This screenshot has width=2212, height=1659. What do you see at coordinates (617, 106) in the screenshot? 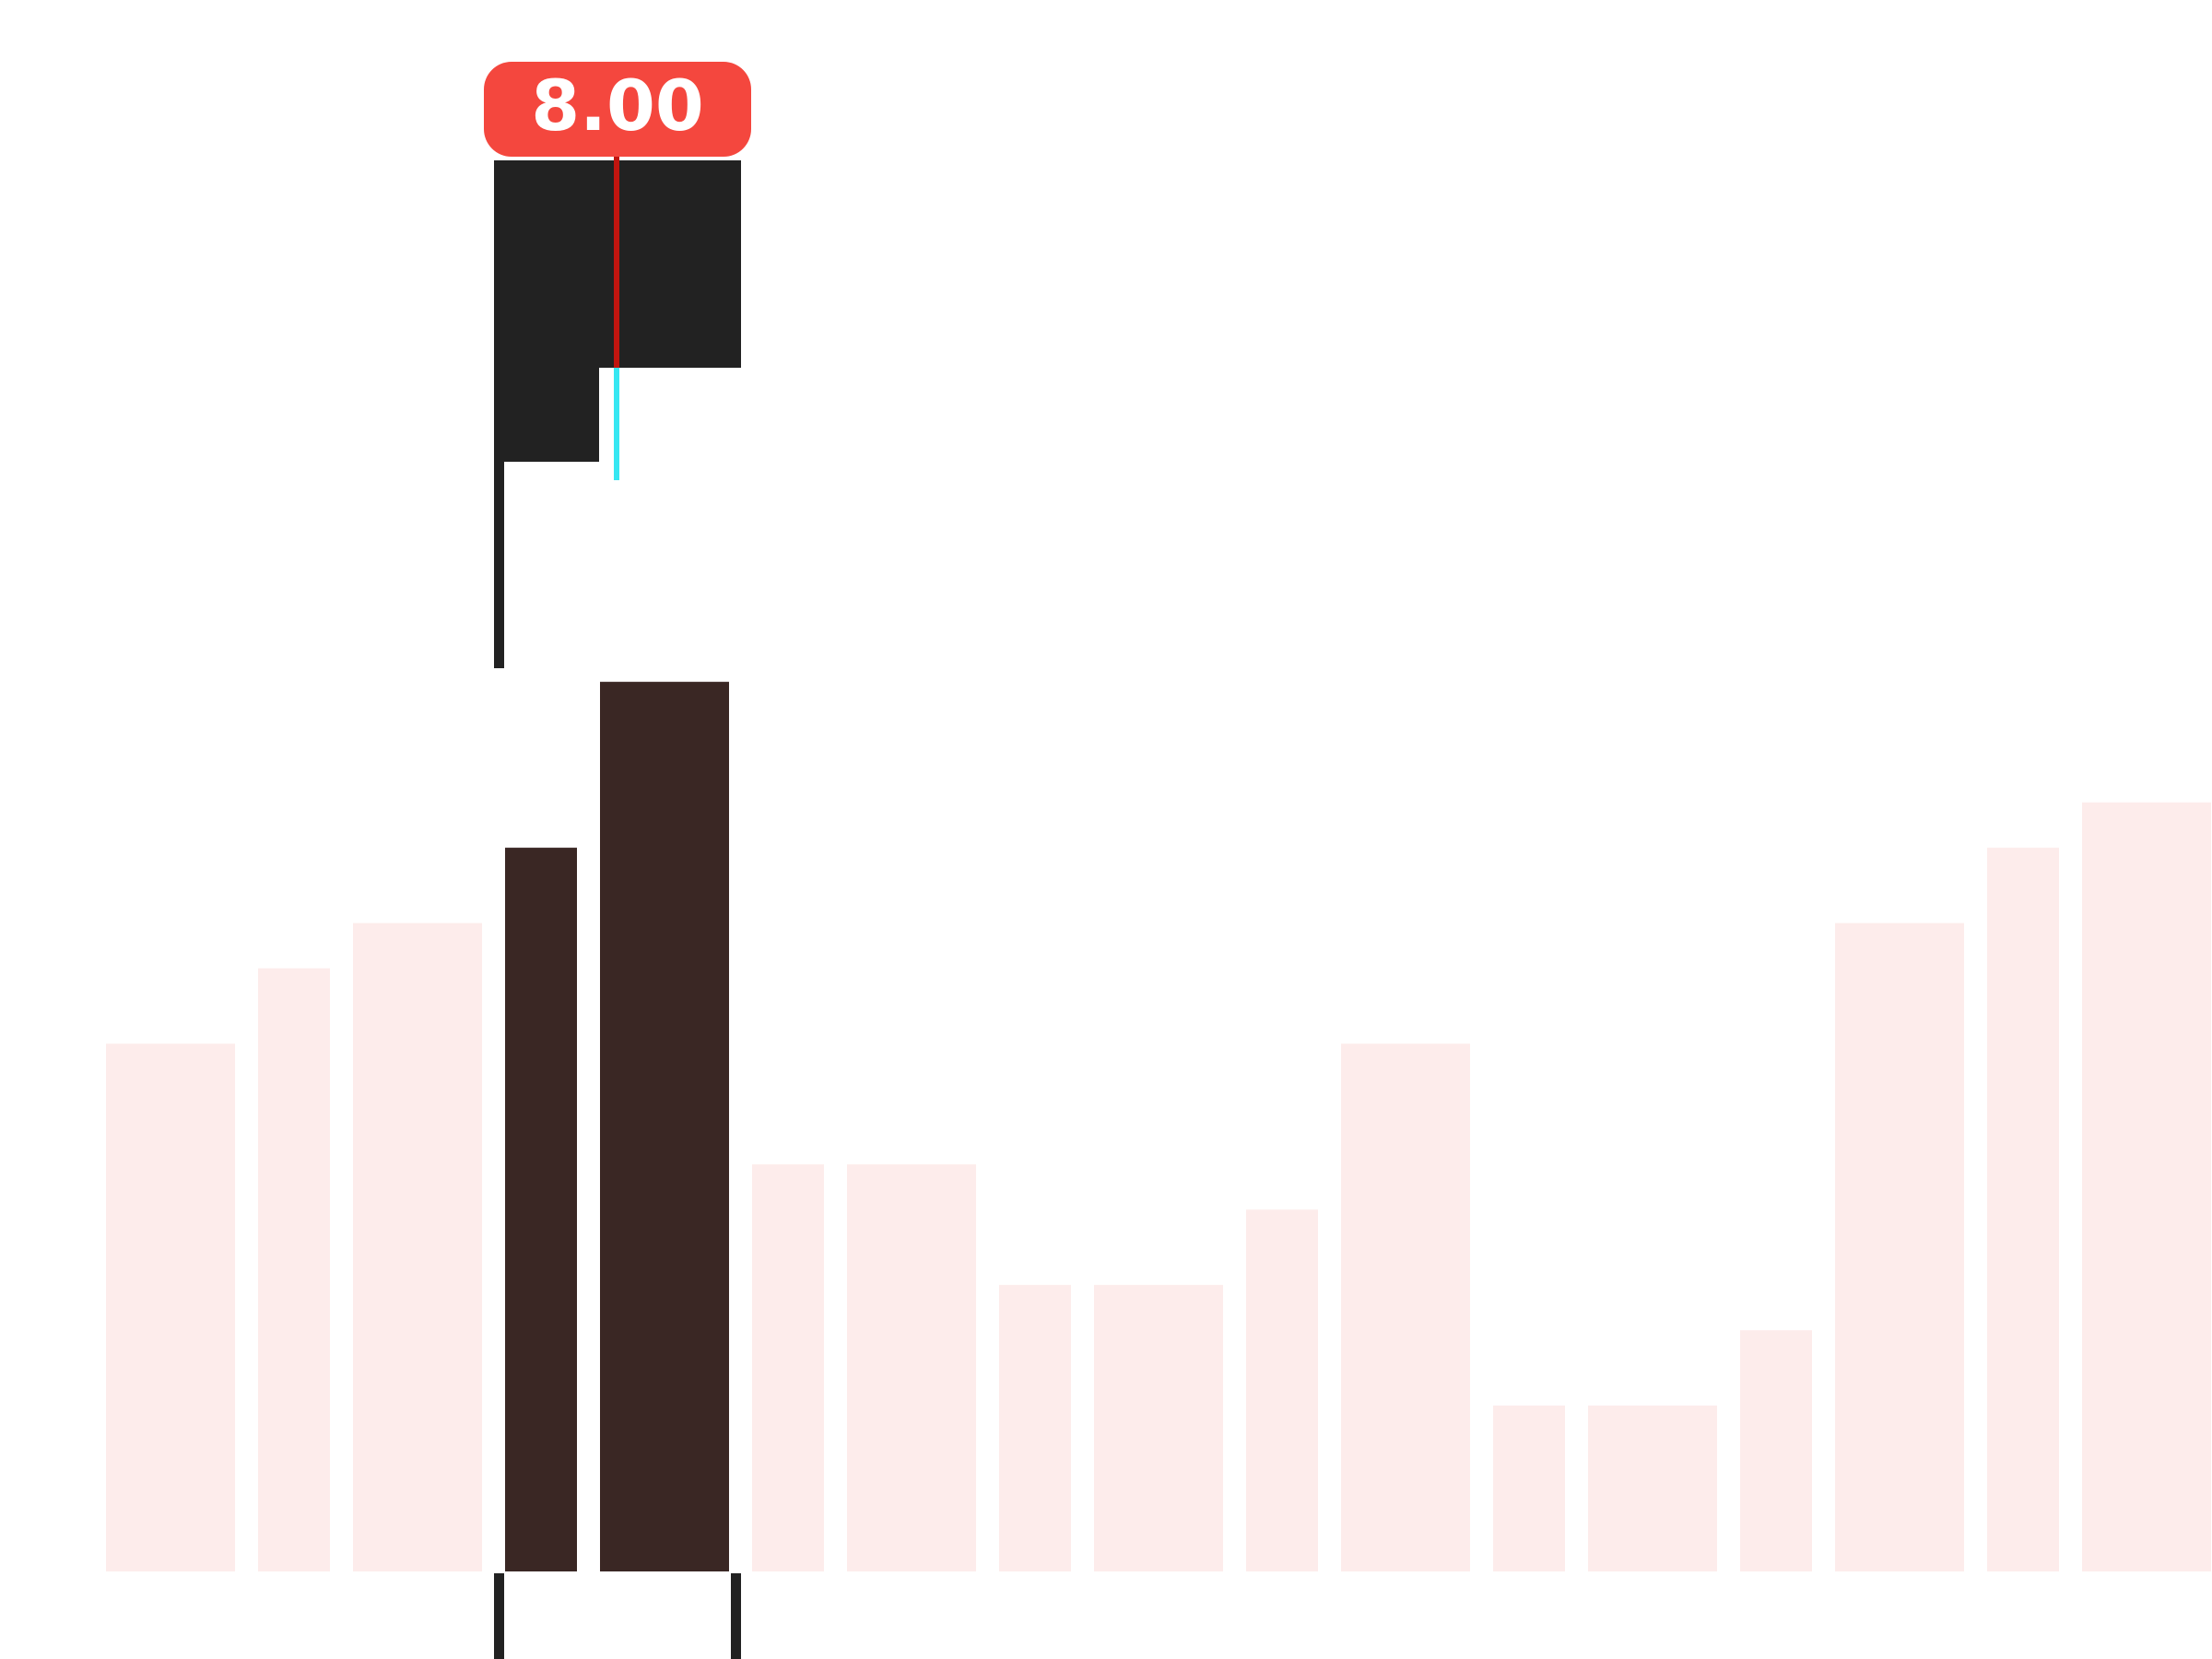
I see `tooltip-value-label: 8.00` at bounding box center [617, 106].